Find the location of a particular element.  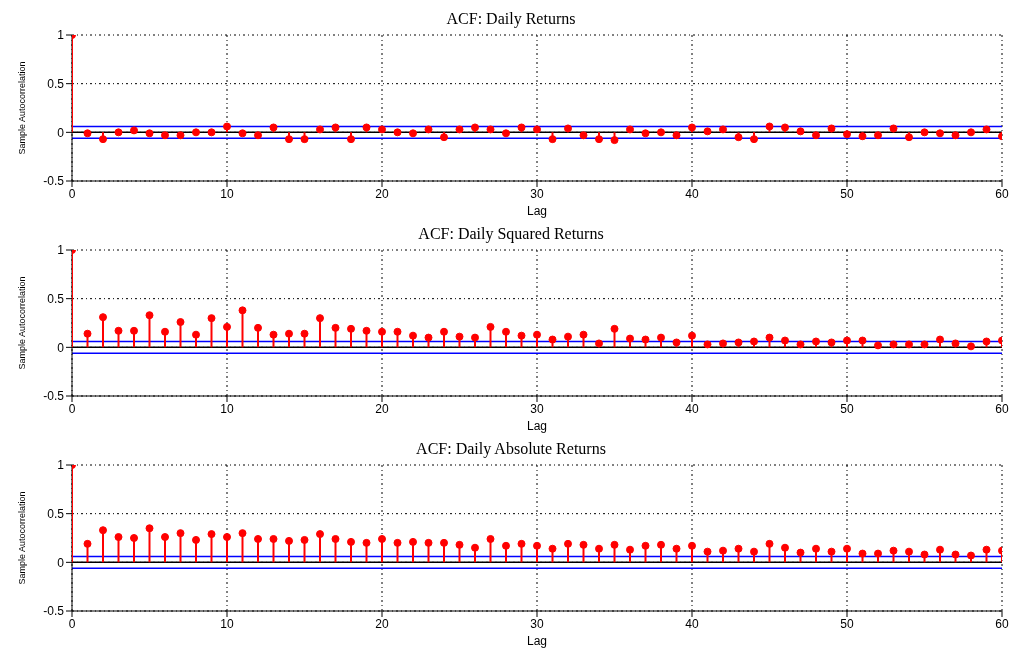

chart-title: ACF: Daily Absolute Returns is located at coordinates (511, 449).